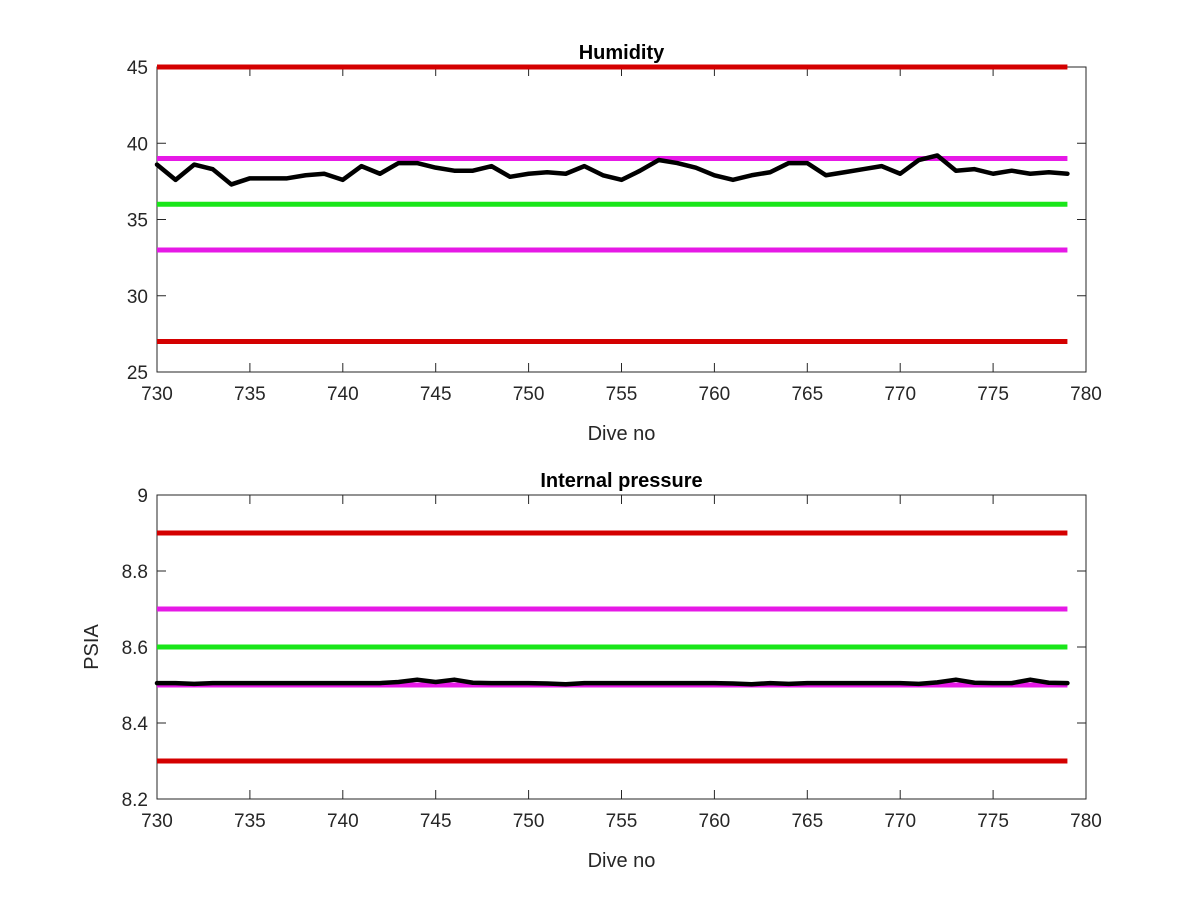 This screenshot has height=900, width=1200. I want to click on chart-title: Humidity, so click(622, 53).